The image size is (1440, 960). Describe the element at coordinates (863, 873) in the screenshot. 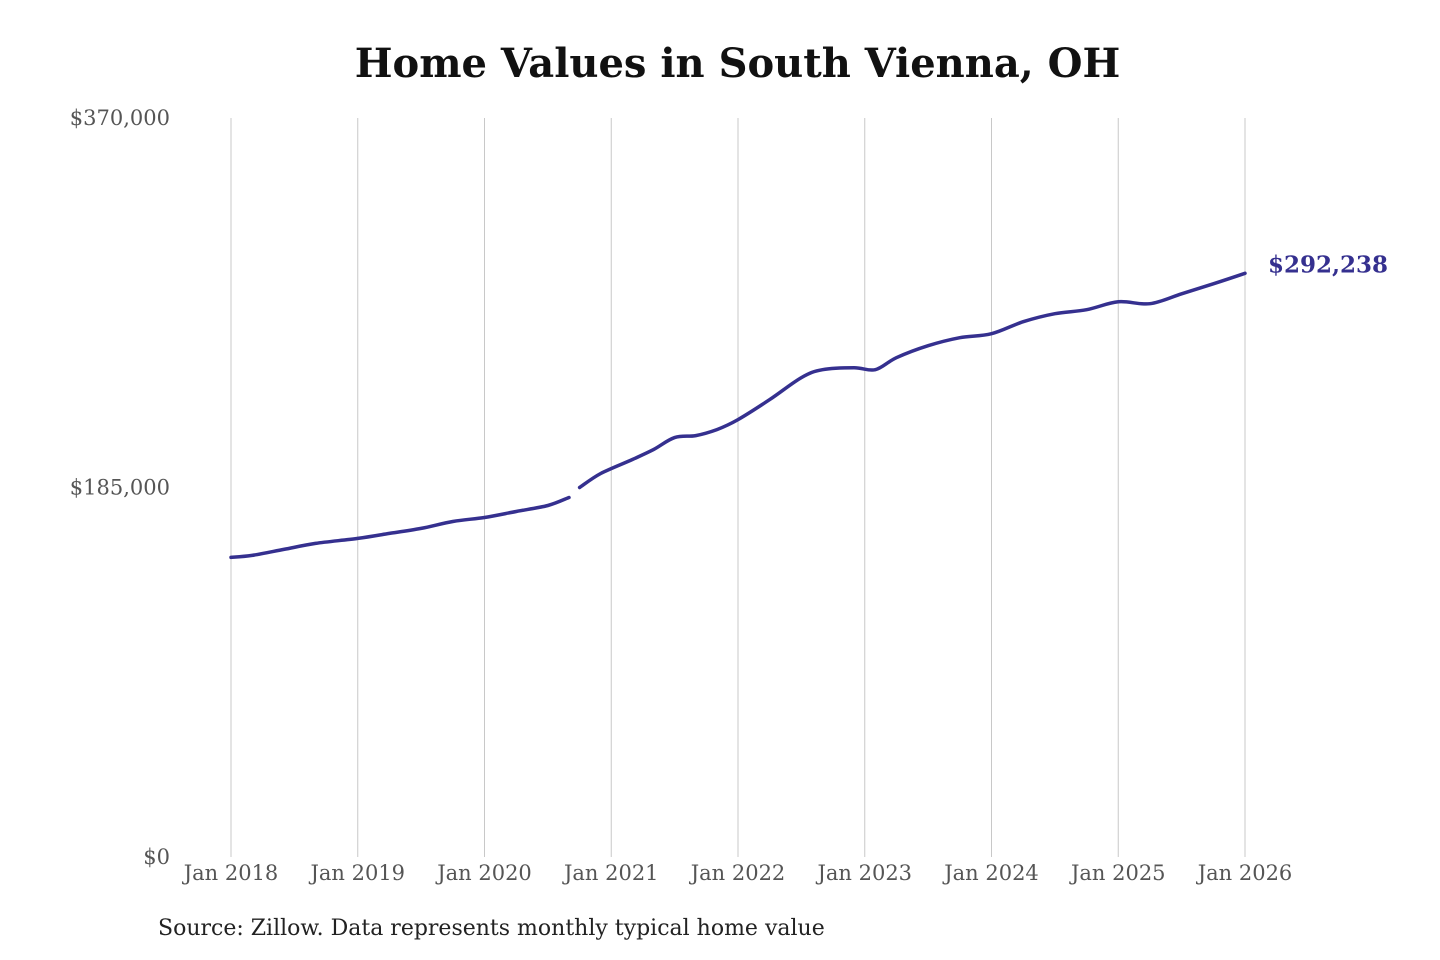

I see `x-tick-label: Jan 2023` at that location.